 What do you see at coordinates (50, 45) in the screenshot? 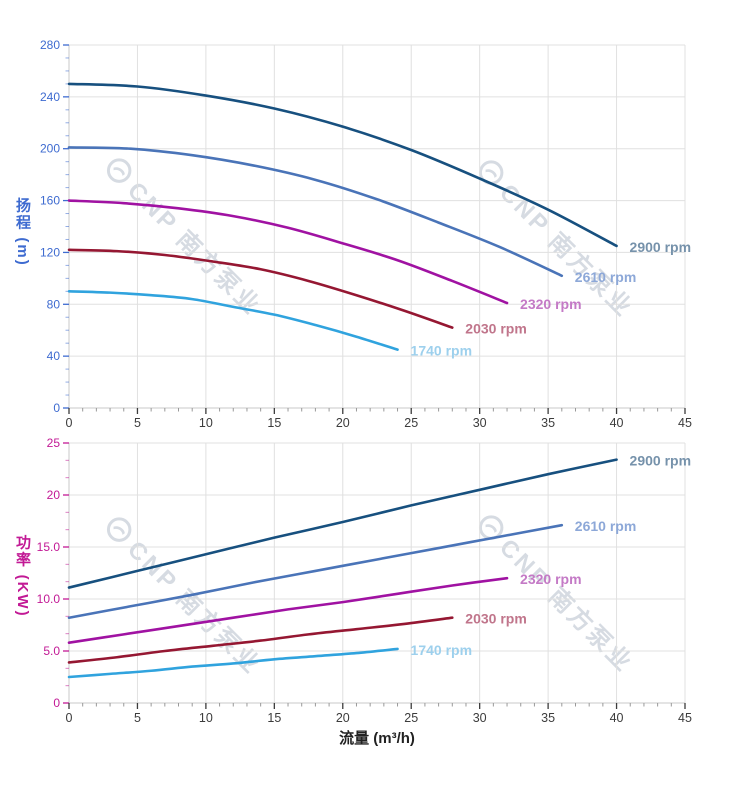
I see `y-tick-label: 280` at bounding box center [50, 45].